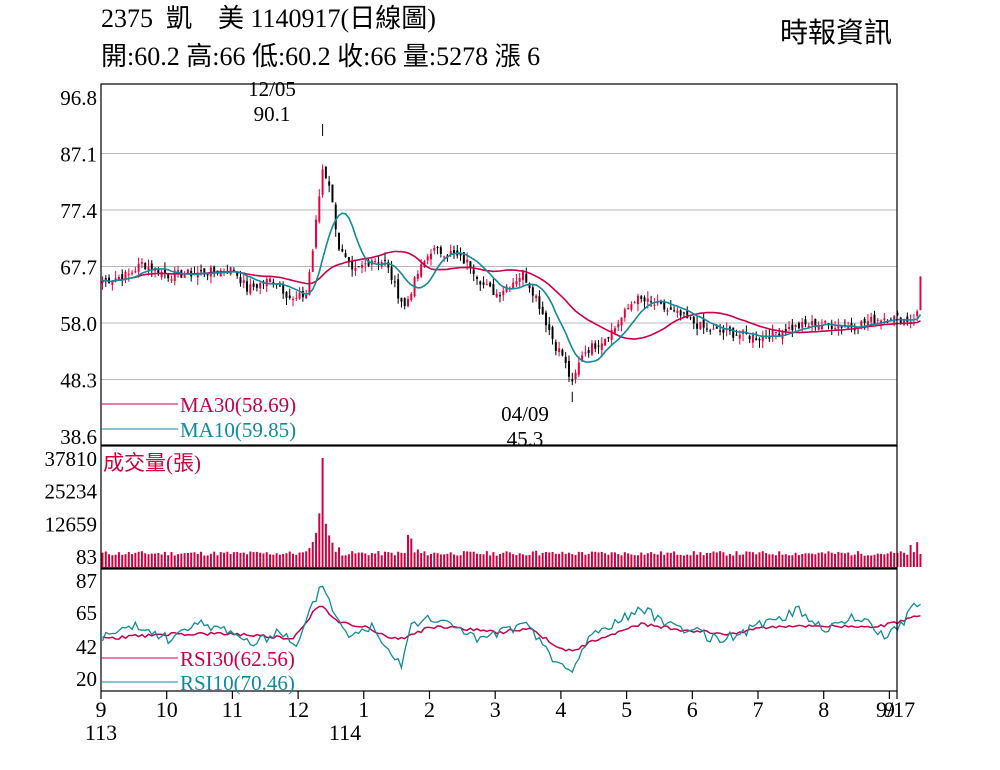 This screenshot has height=770, width=1000. Describe the element at coordinates (363, 709) in the screenshot. I see `month-label: 1` at that location.